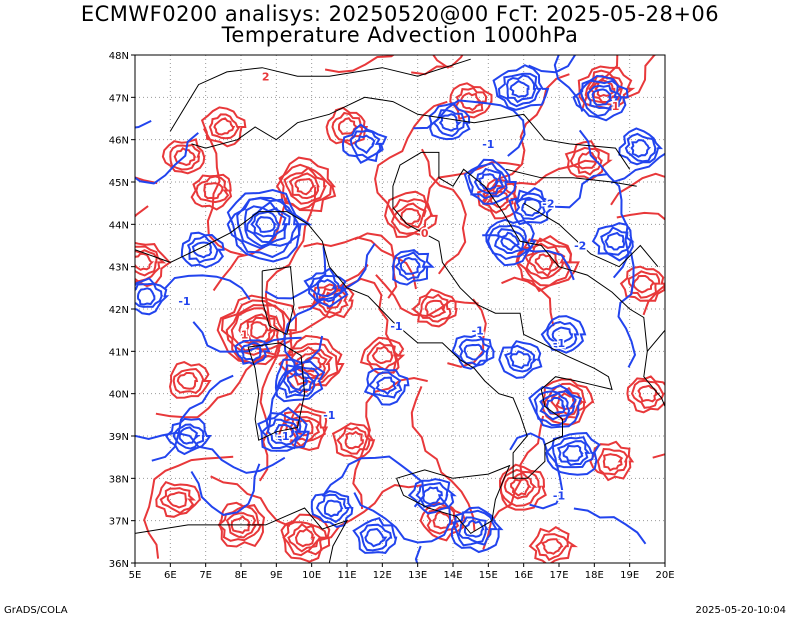  What do you see at coordinates (119, 437) in the screenshot?
I see `lat-tick-label: 39N` at bounding box center [119, 437].